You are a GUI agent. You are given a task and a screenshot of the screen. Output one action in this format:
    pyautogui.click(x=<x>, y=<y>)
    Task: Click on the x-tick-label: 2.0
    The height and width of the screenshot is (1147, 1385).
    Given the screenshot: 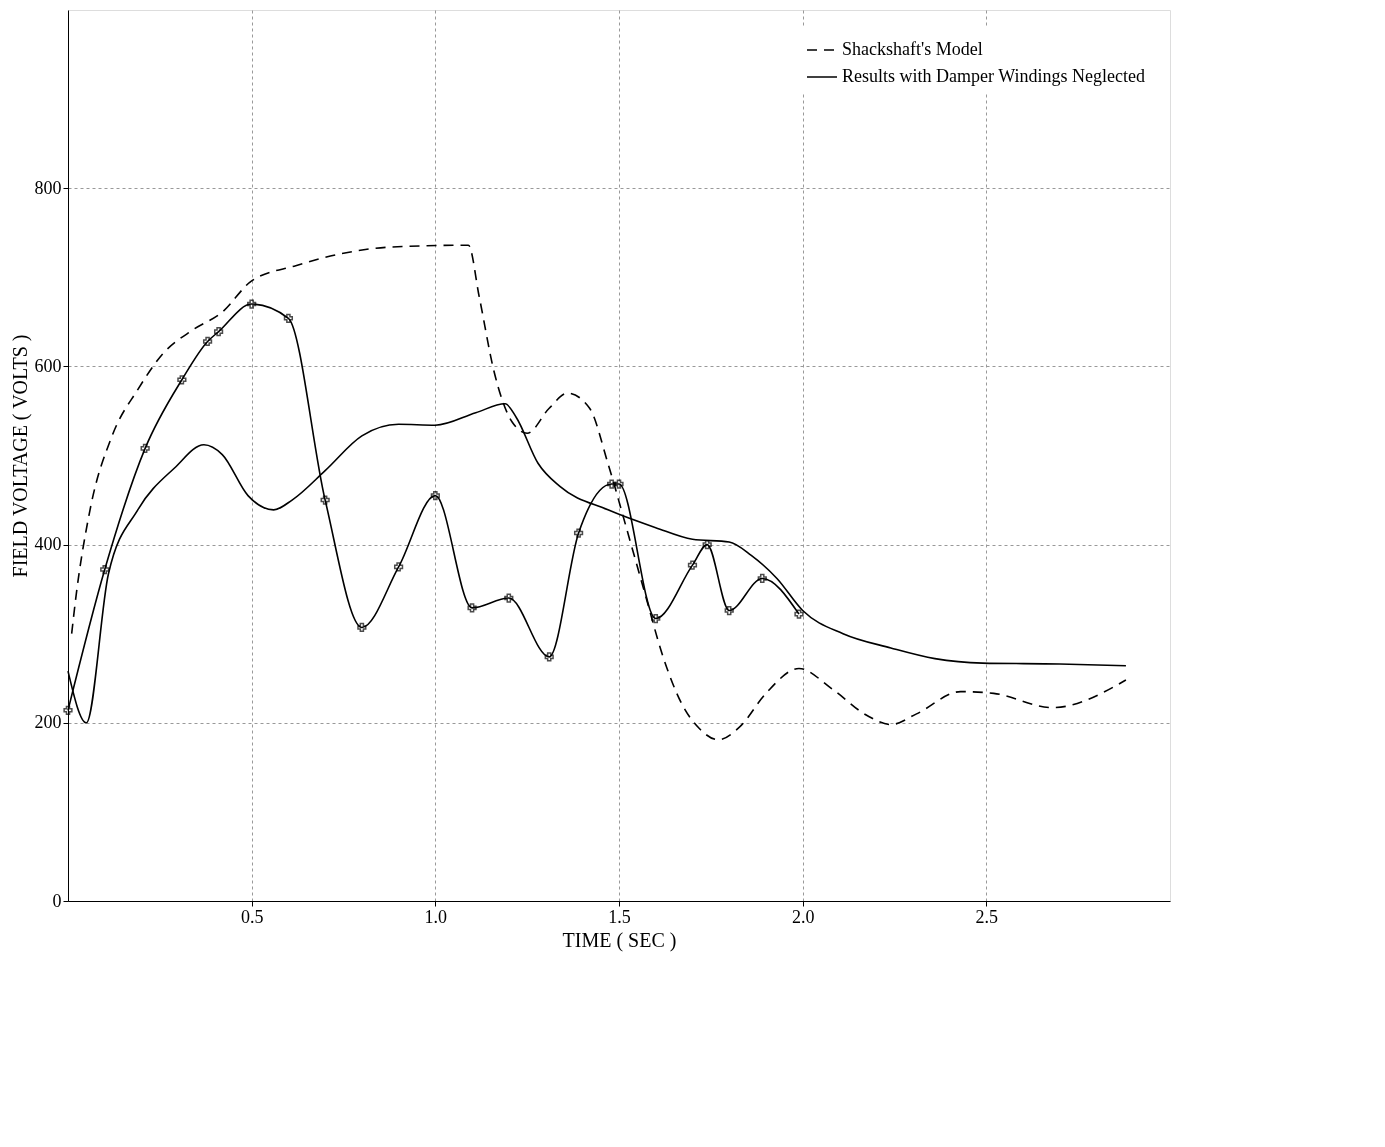 What is the action you would take?
    pyautogui.click(x=803, y=916)
    